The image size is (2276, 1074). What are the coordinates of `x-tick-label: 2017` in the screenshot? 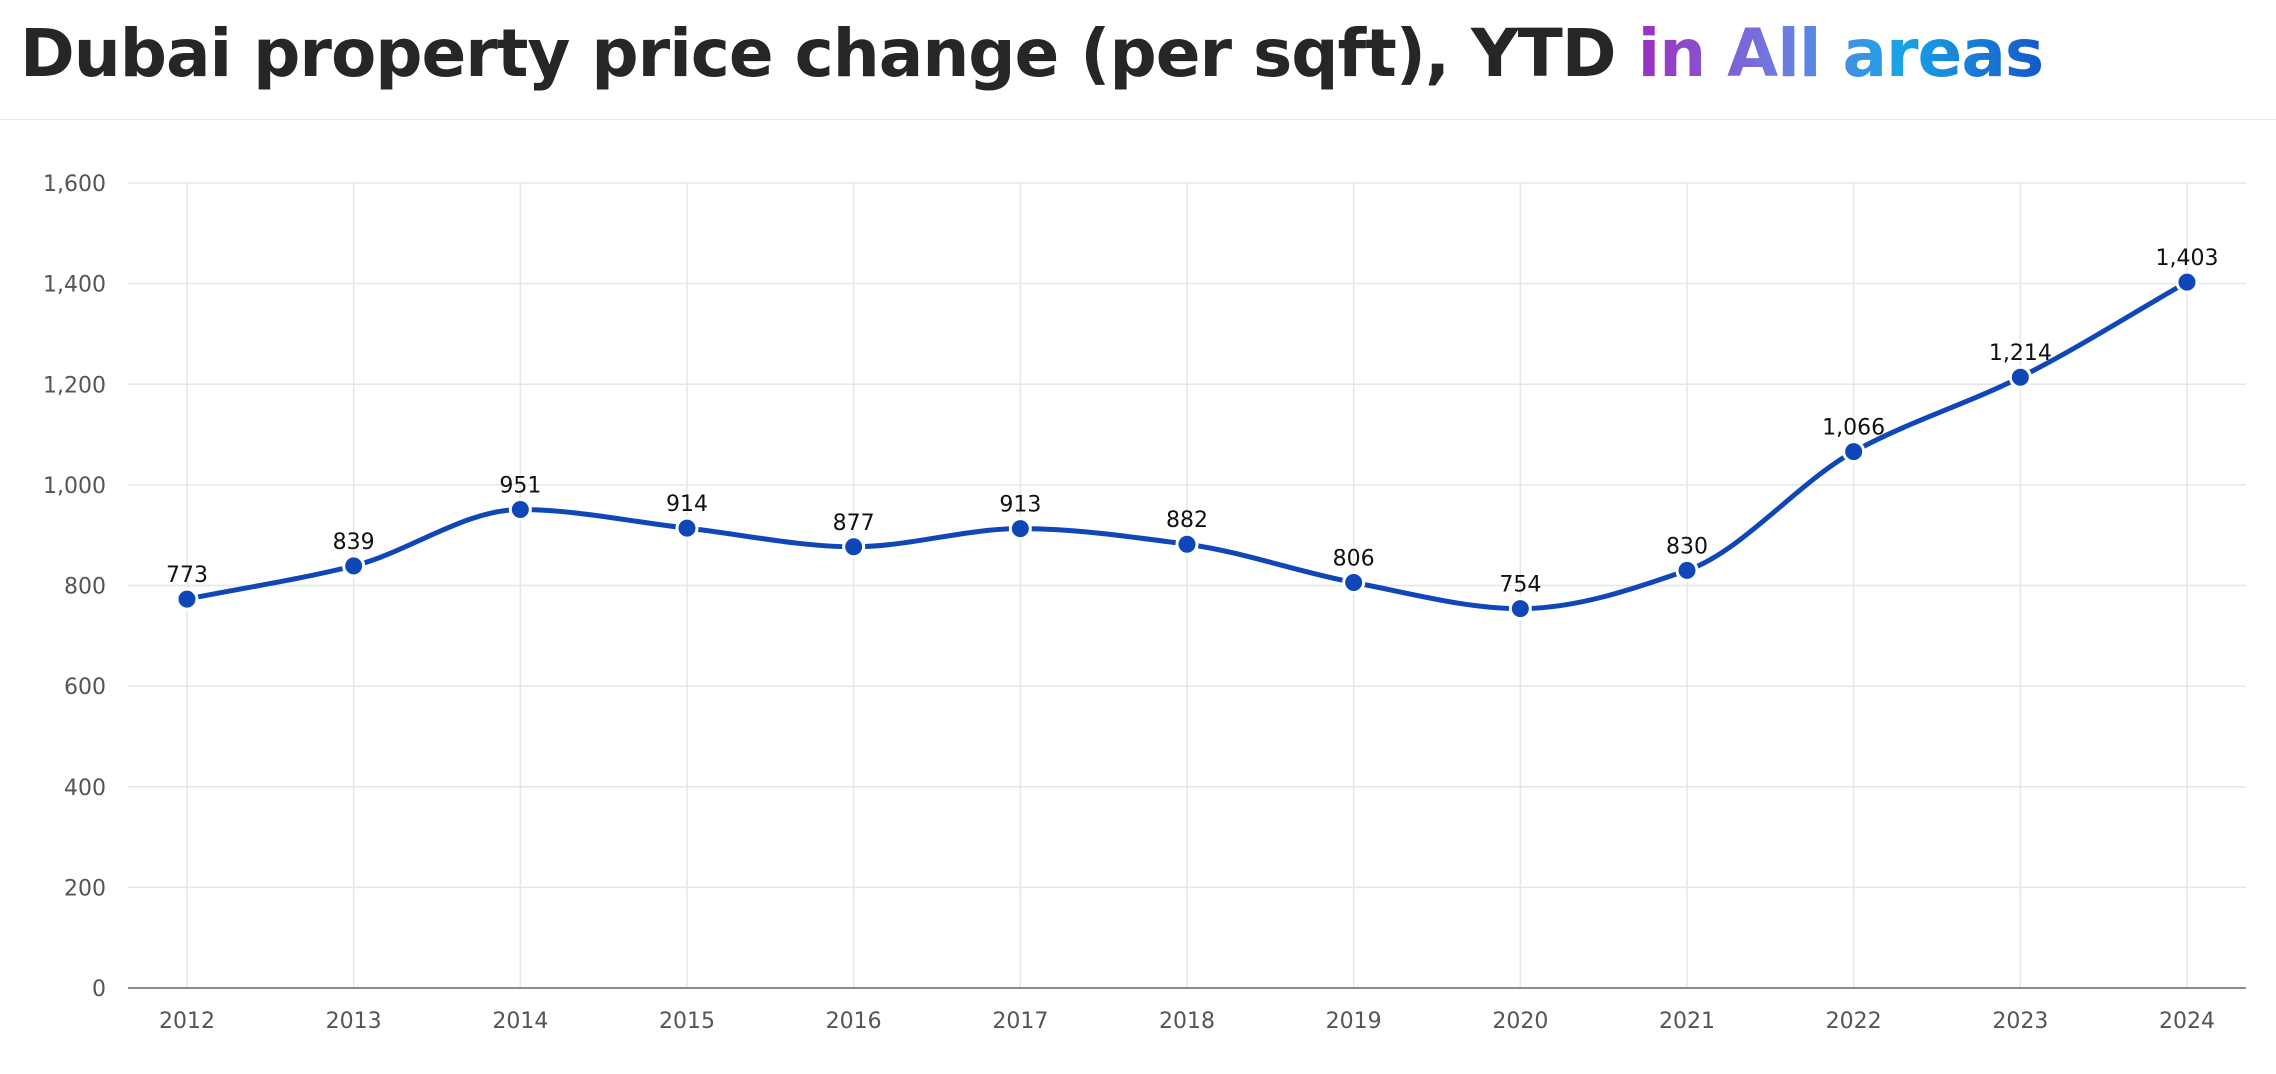 It's located at (1020, 1021).